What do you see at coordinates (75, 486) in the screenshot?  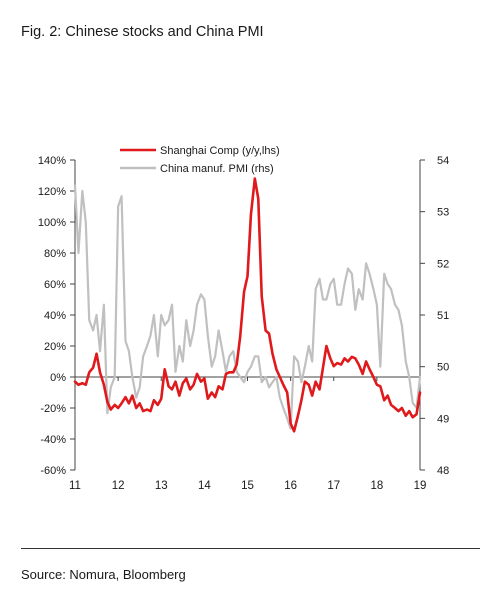 I see `x-tick-label: 11` at bounding box center [75, 486].